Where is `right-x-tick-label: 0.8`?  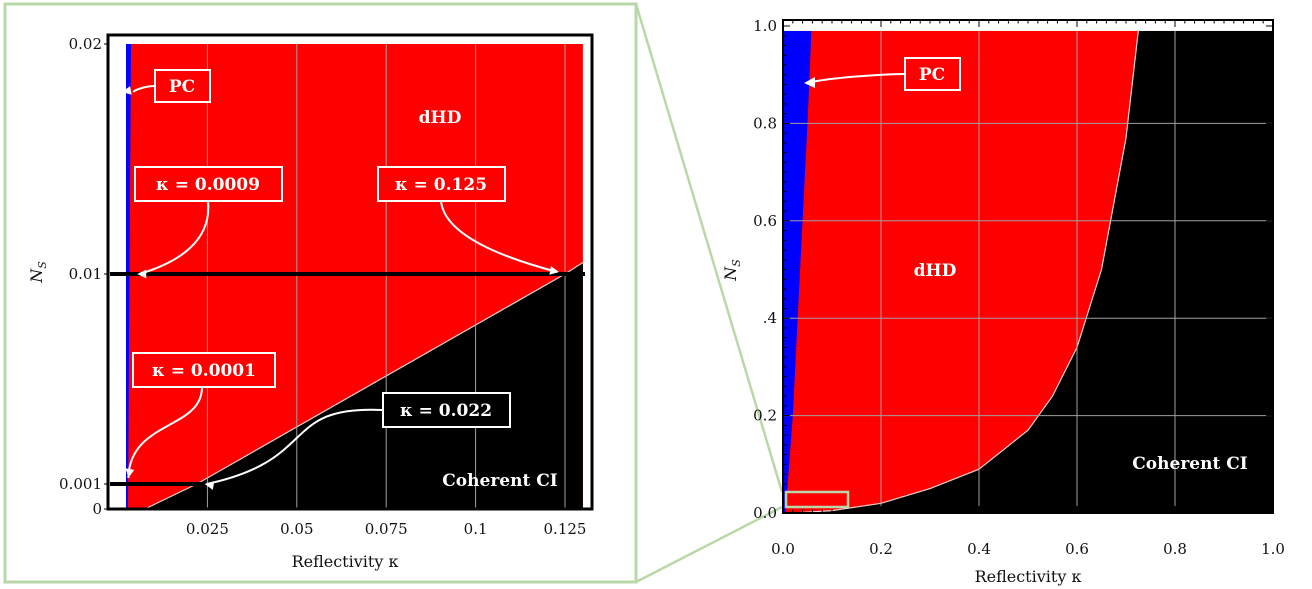 right-x-tick-label: 0.8 is located at coordinates (1175, 549).